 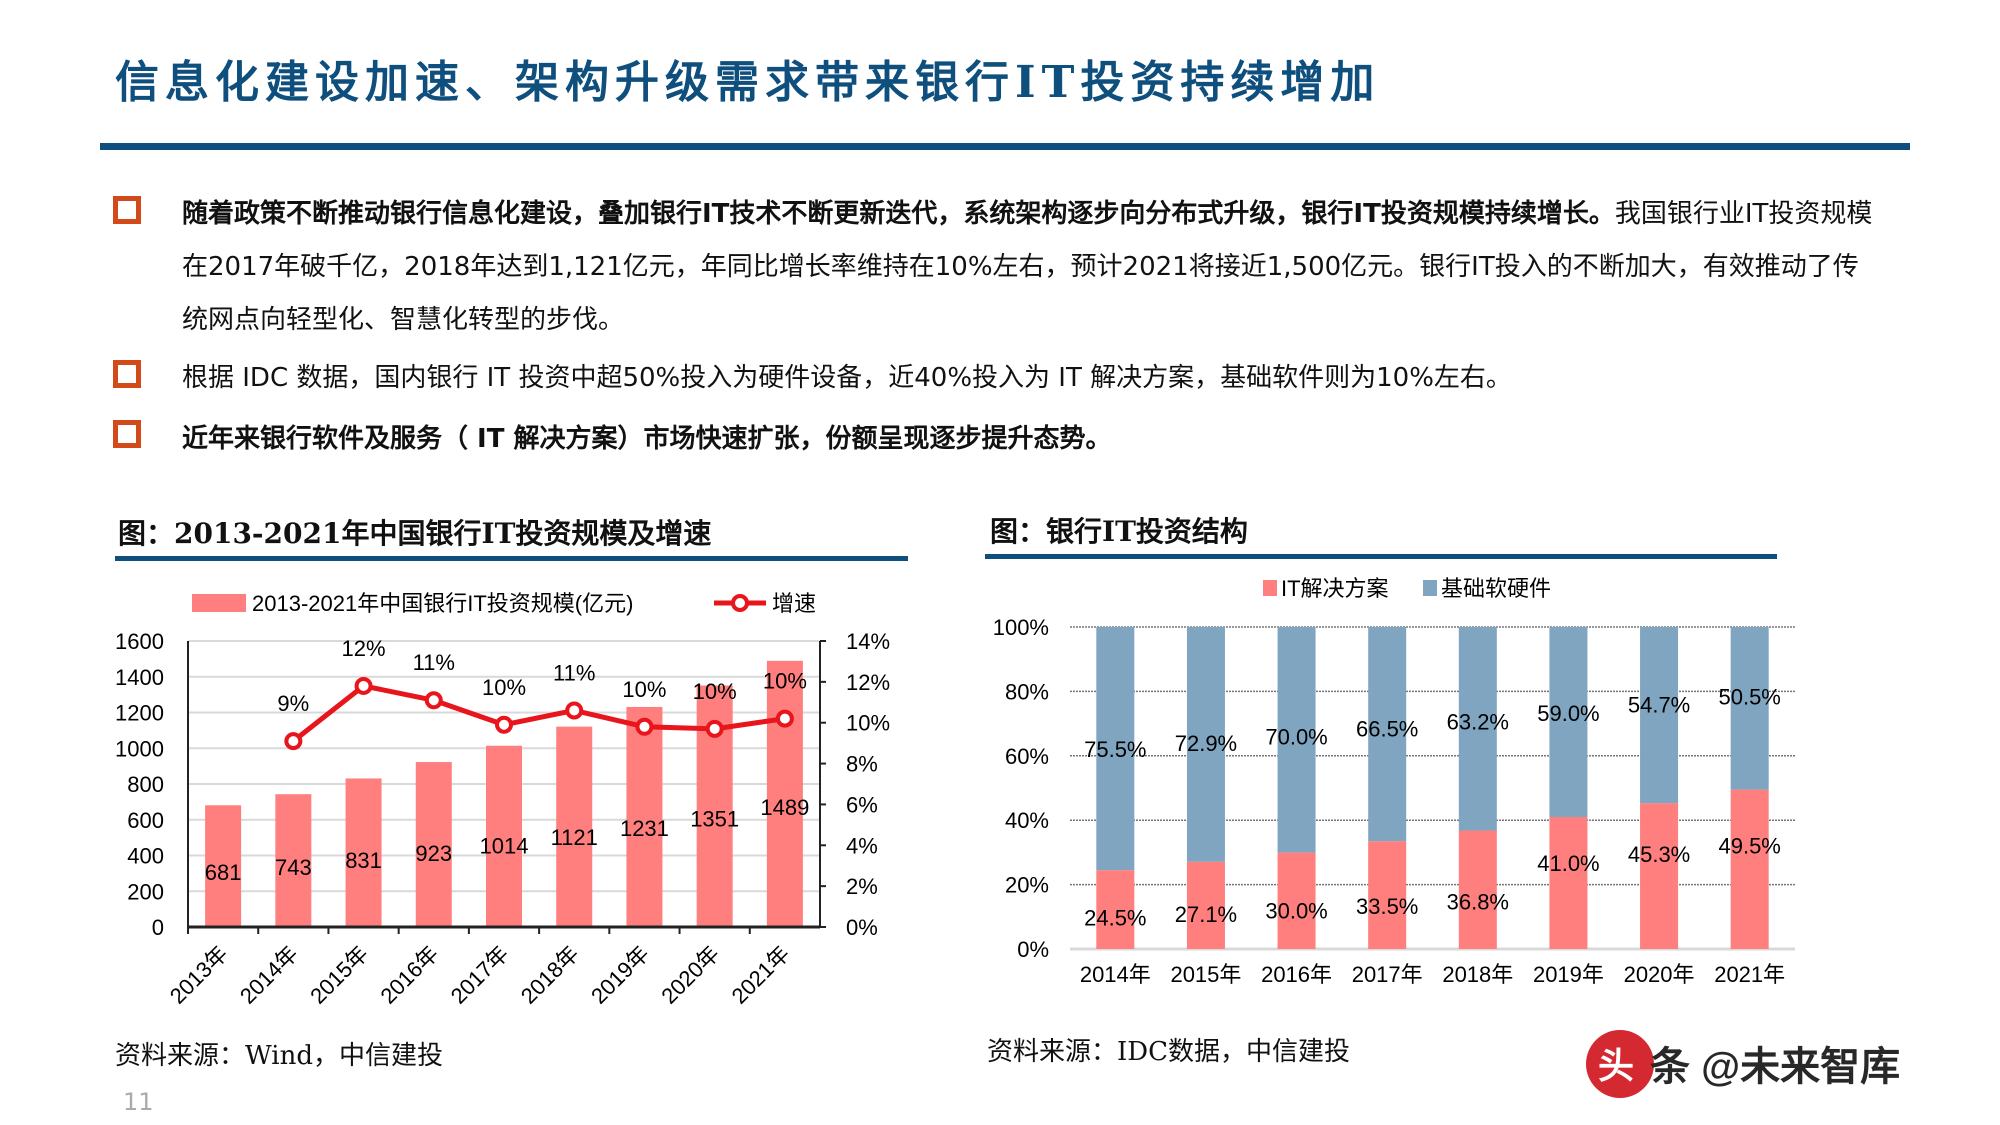 I want to click on y2-tick-label: 6%, so click(x=862, y=804).